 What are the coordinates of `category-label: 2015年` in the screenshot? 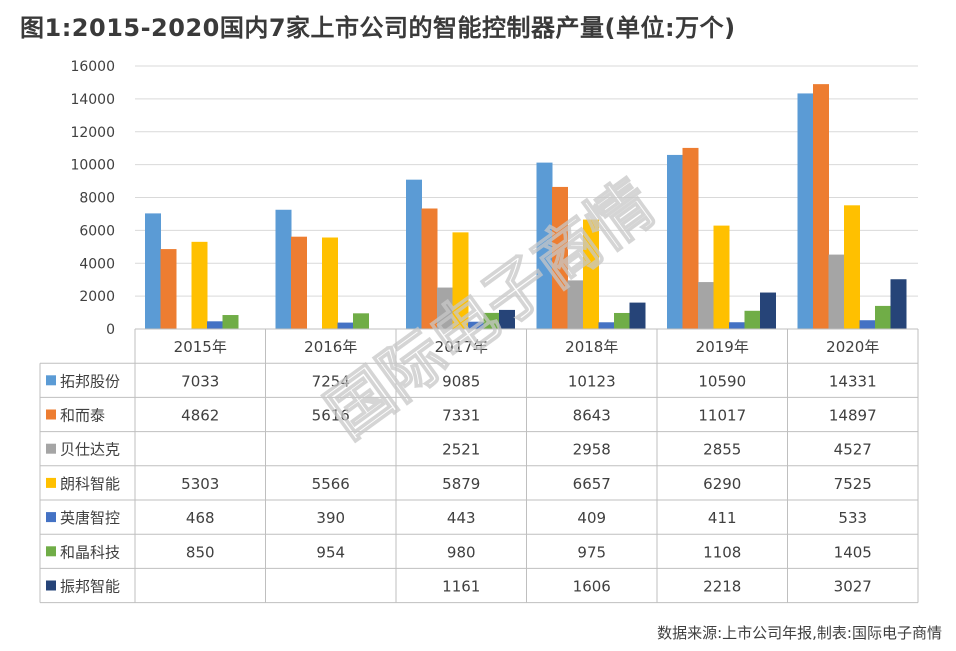 It's located at (200, 347).